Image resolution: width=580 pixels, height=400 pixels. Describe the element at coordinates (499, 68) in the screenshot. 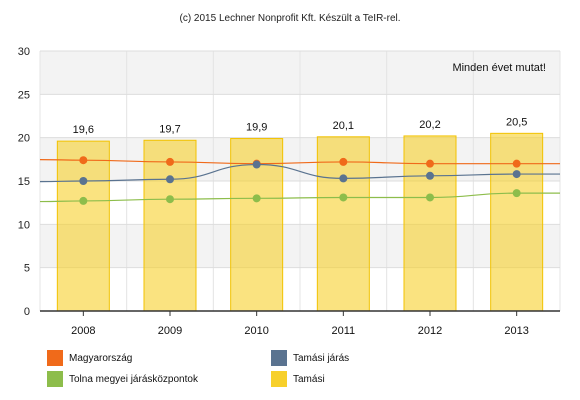

I see `show-all-years-button: Minden évet mutat!` at that location.